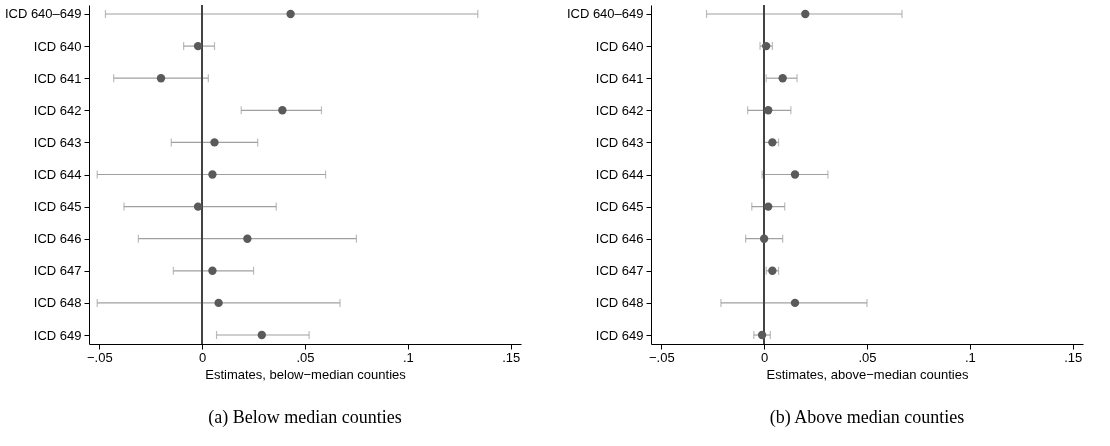 This screenshot has height=446, width=1110. Describe the element at coordinates (867, 417) in the screenshot. I see `text: (b) Above median counties` at that location.